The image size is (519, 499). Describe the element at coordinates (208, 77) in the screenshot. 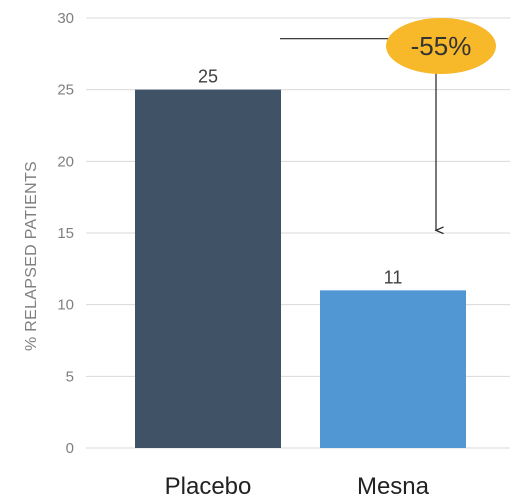

I see `data-label-placebo: 25` at that location.